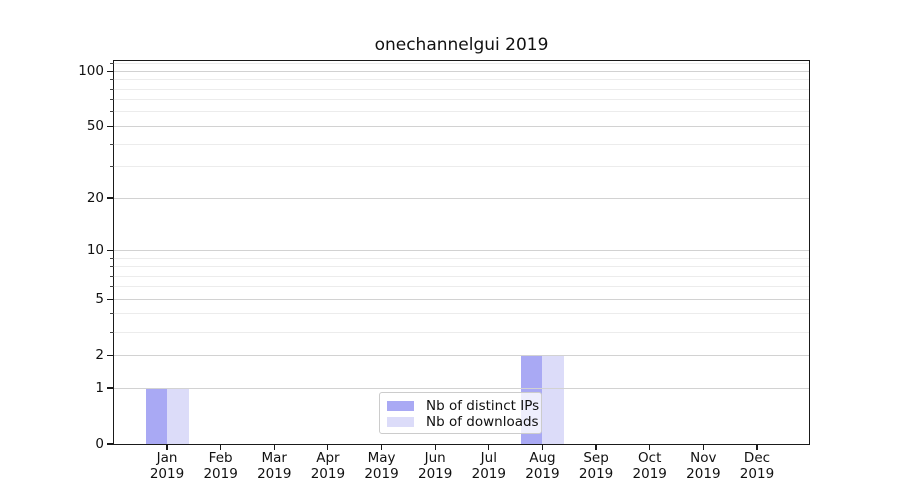 The width and height of the screenshot is (900, 500). I want to click on x-tick-month: Mar, so click(274, 458).